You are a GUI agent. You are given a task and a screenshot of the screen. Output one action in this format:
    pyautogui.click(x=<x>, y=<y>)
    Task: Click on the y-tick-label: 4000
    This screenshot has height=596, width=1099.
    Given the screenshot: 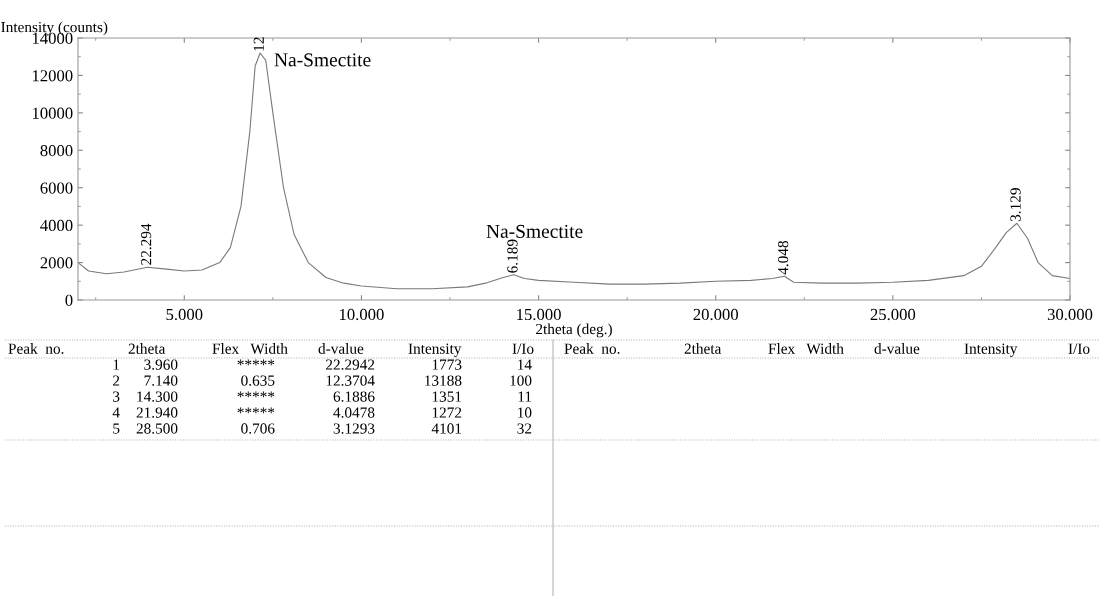 What is the action you would take?
    pyautogui.click(x=56, y=225)
    